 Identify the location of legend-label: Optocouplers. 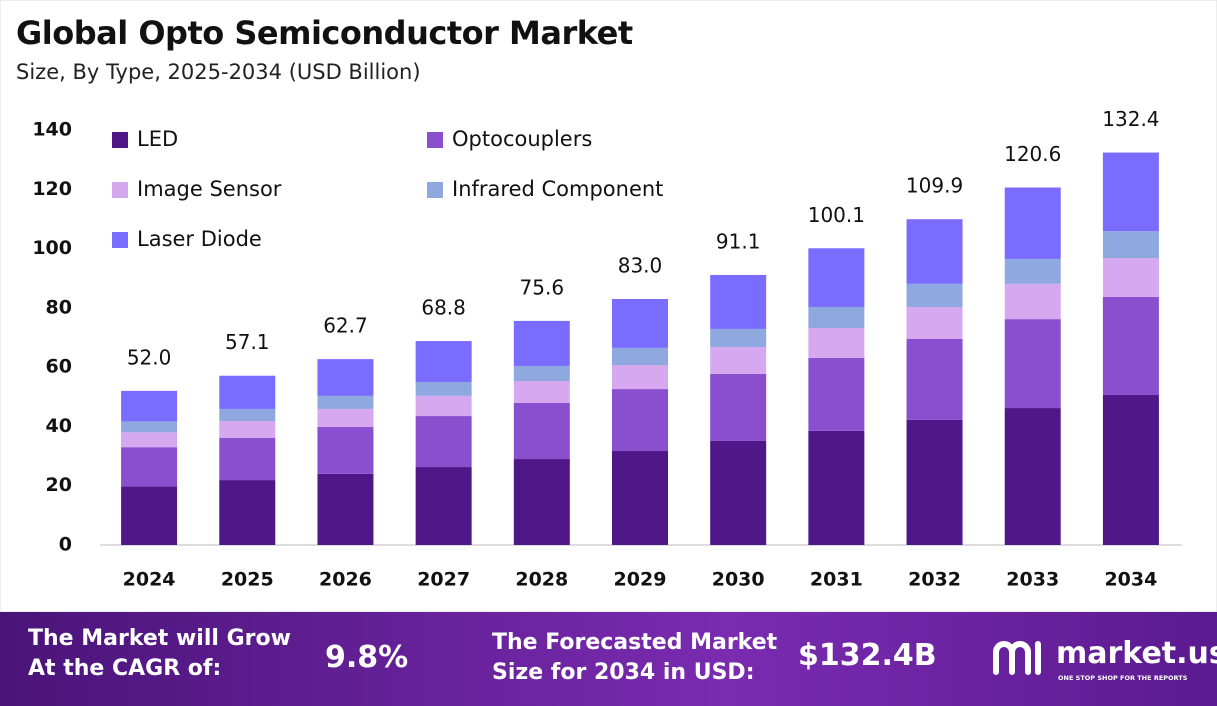
(522, 139).